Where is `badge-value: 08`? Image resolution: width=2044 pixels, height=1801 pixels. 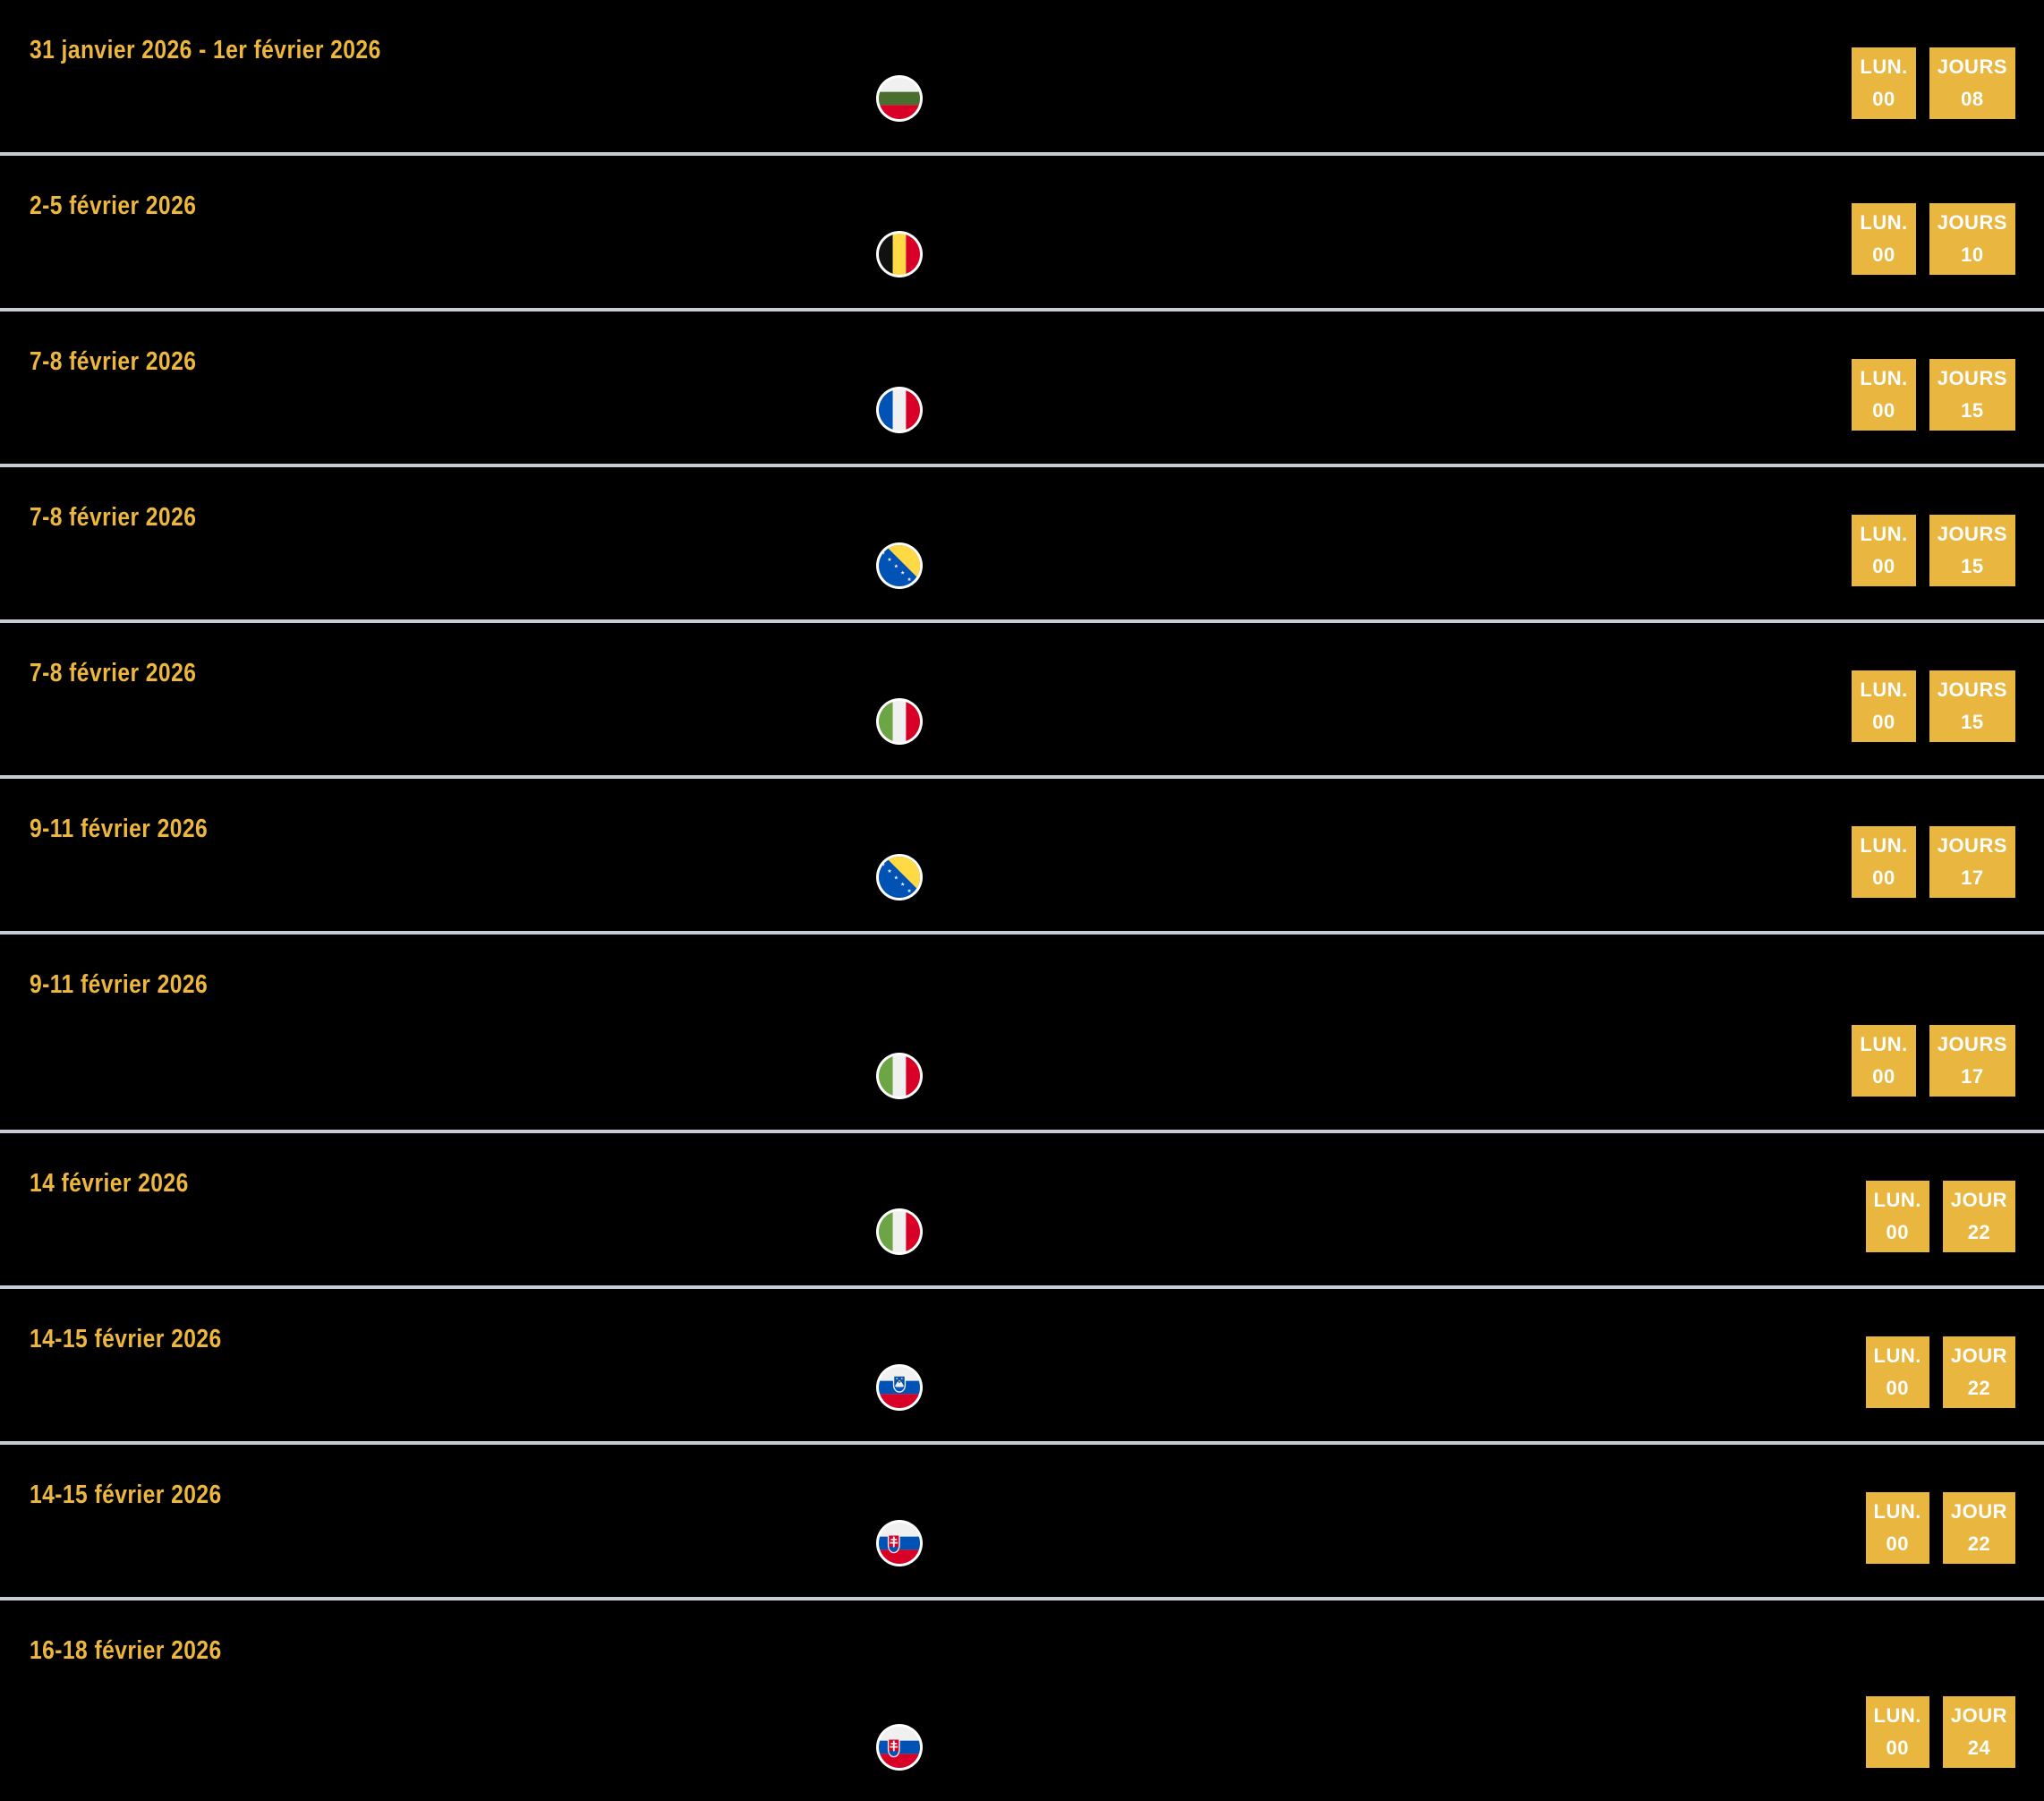
badge-value: 08 is located at coordinates (1972, 99).